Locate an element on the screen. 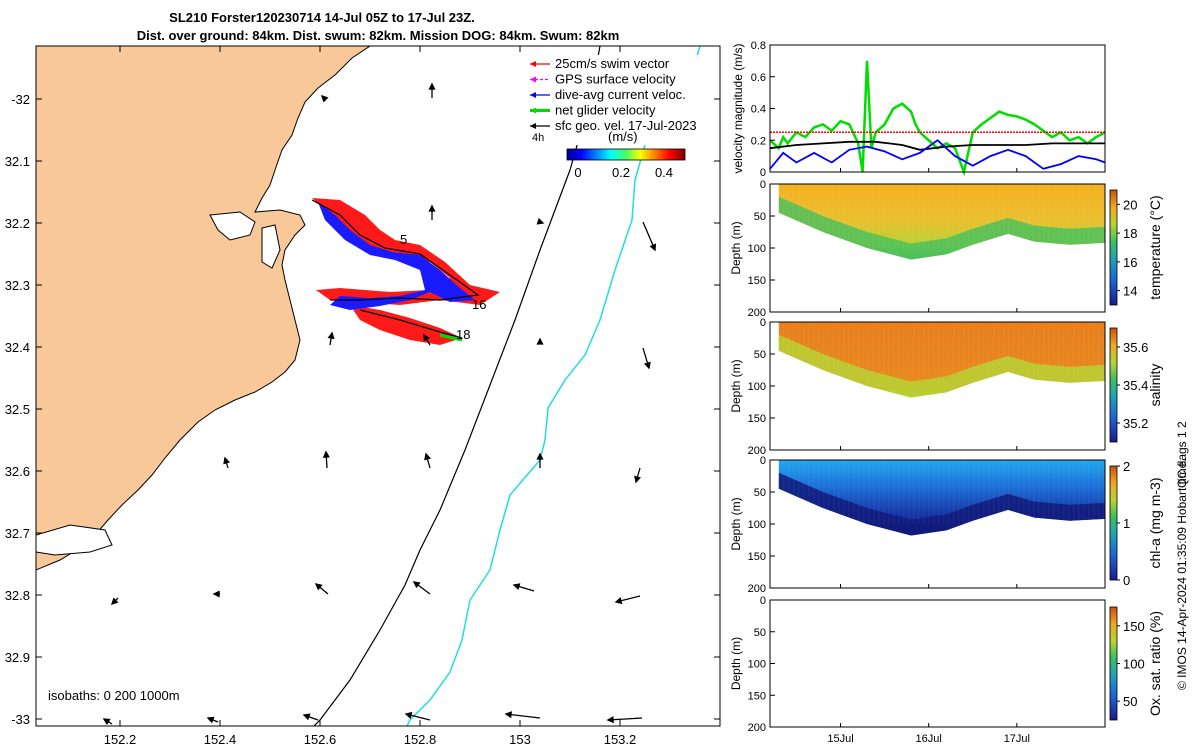  map-xtick-label: 152.8 is located at coordinates (420, 739).